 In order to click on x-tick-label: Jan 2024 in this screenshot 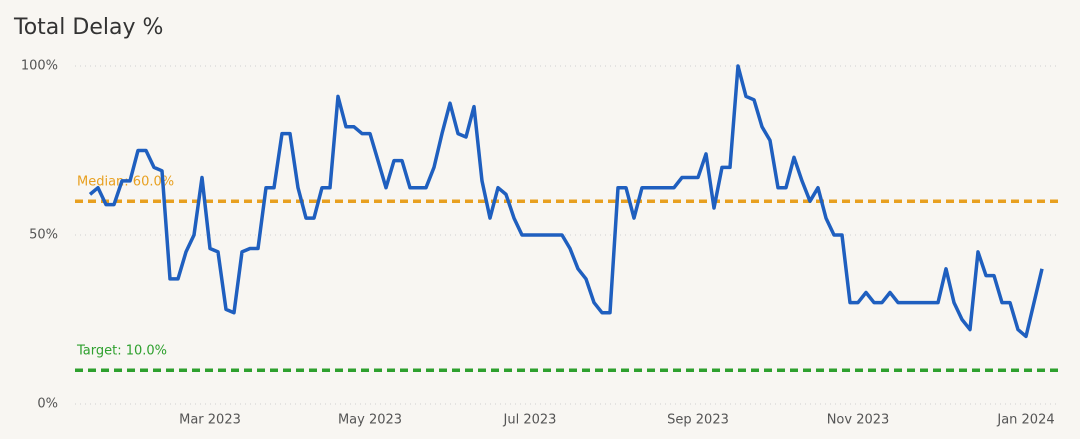, I will do `click(1025, 420)`.